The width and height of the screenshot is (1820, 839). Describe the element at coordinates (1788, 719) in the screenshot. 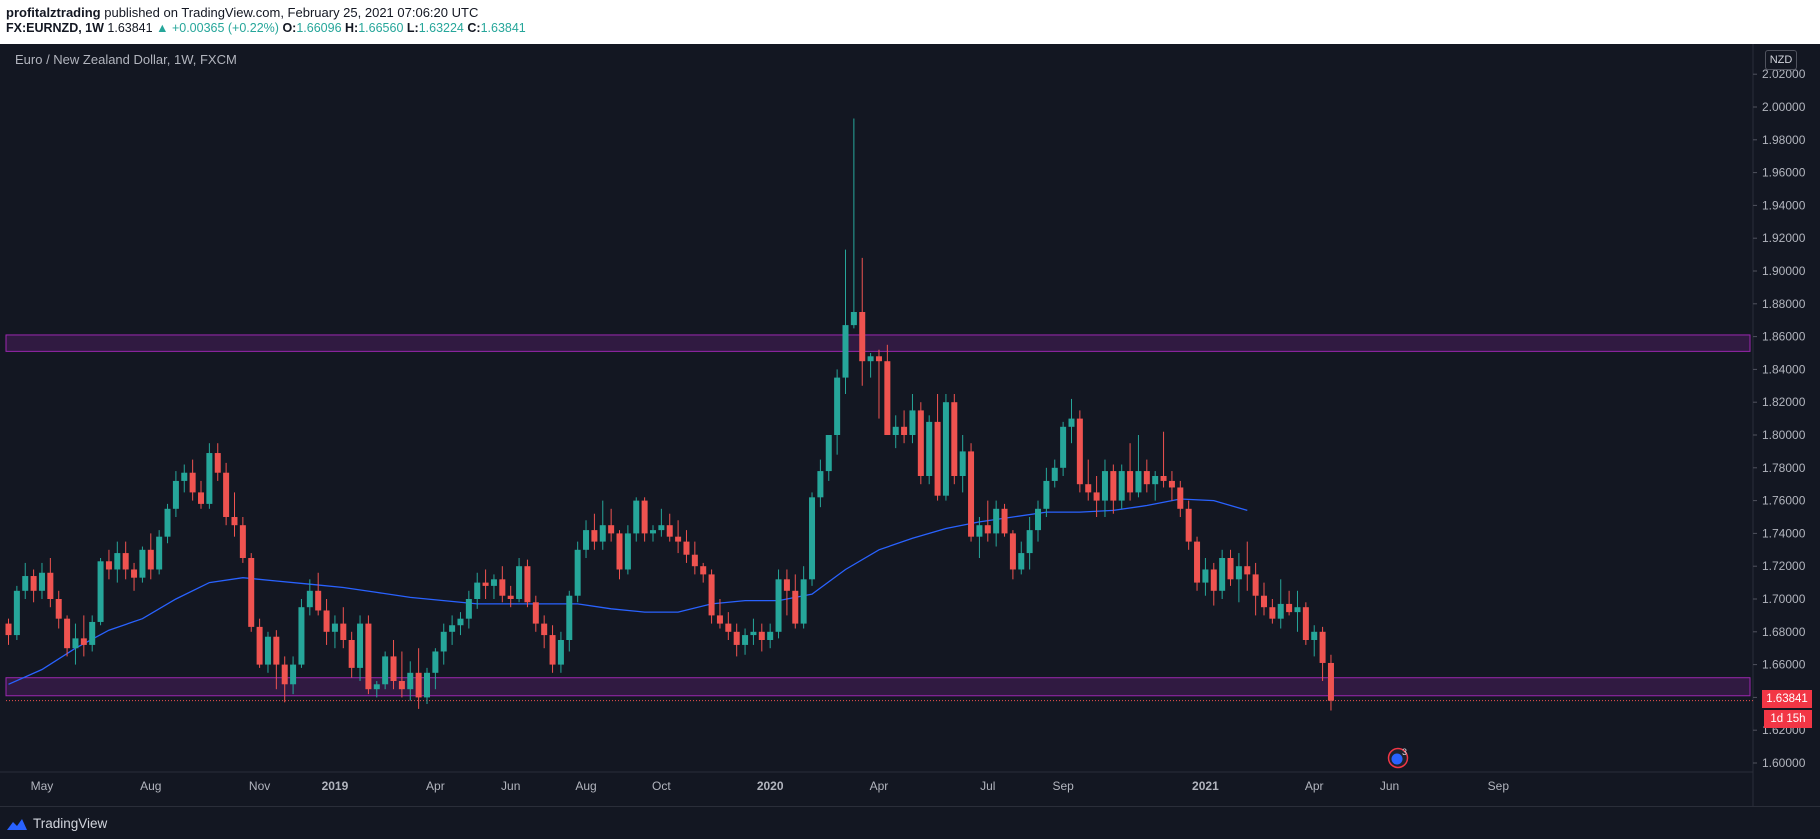

I see `bar-countdown-tag: 1d 15h` at that location.